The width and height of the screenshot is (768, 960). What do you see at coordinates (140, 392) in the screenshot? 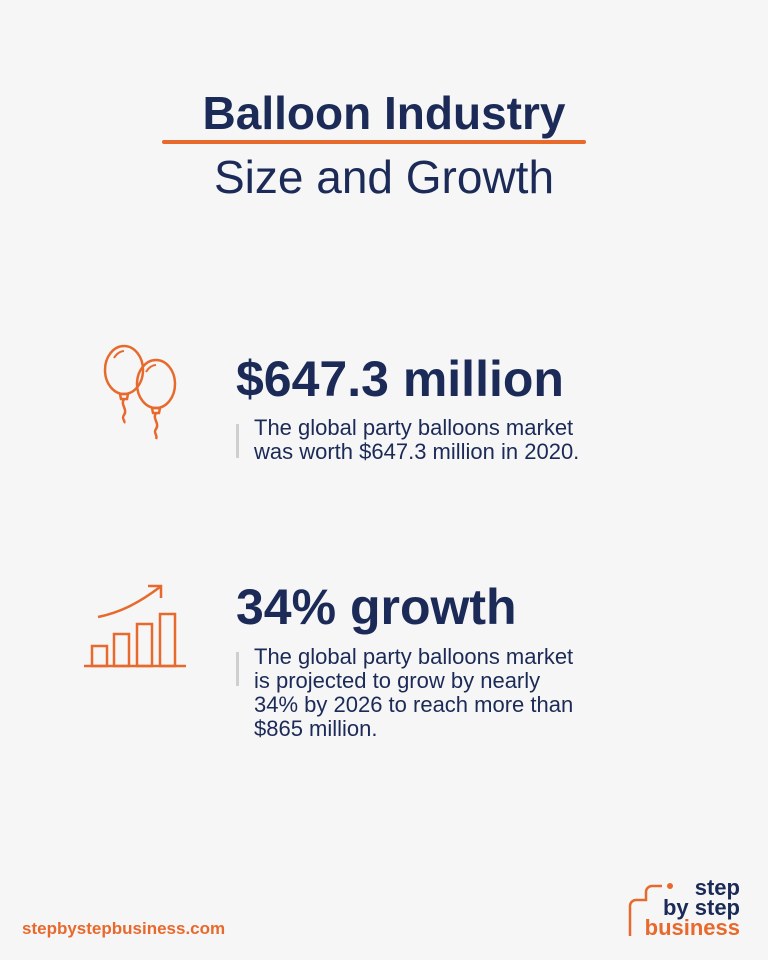
I see `balloons-icon` at bounding box center [140, 392].